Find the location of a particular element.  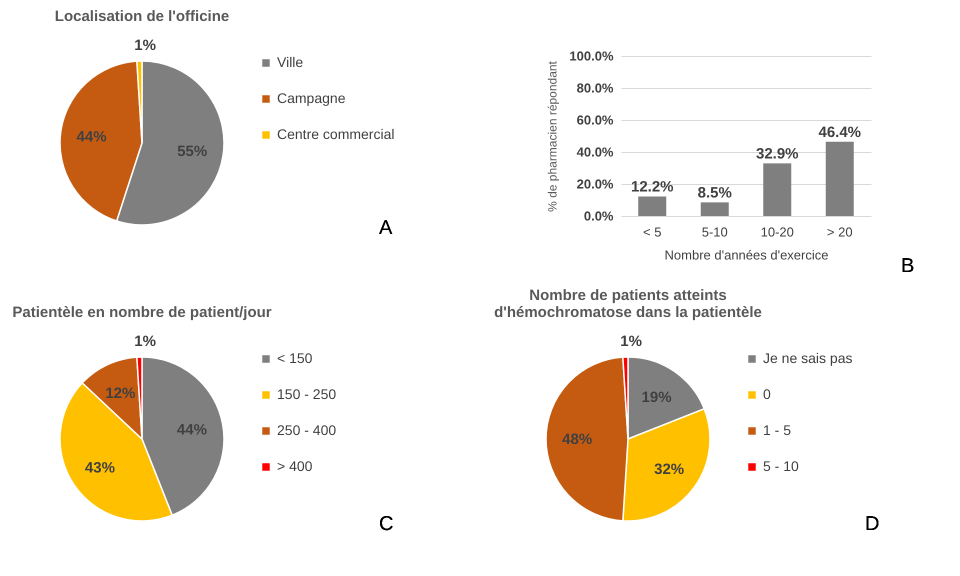

chart-title: Patientèle en nombre de patient/jour is located at coordinates (142, 313).